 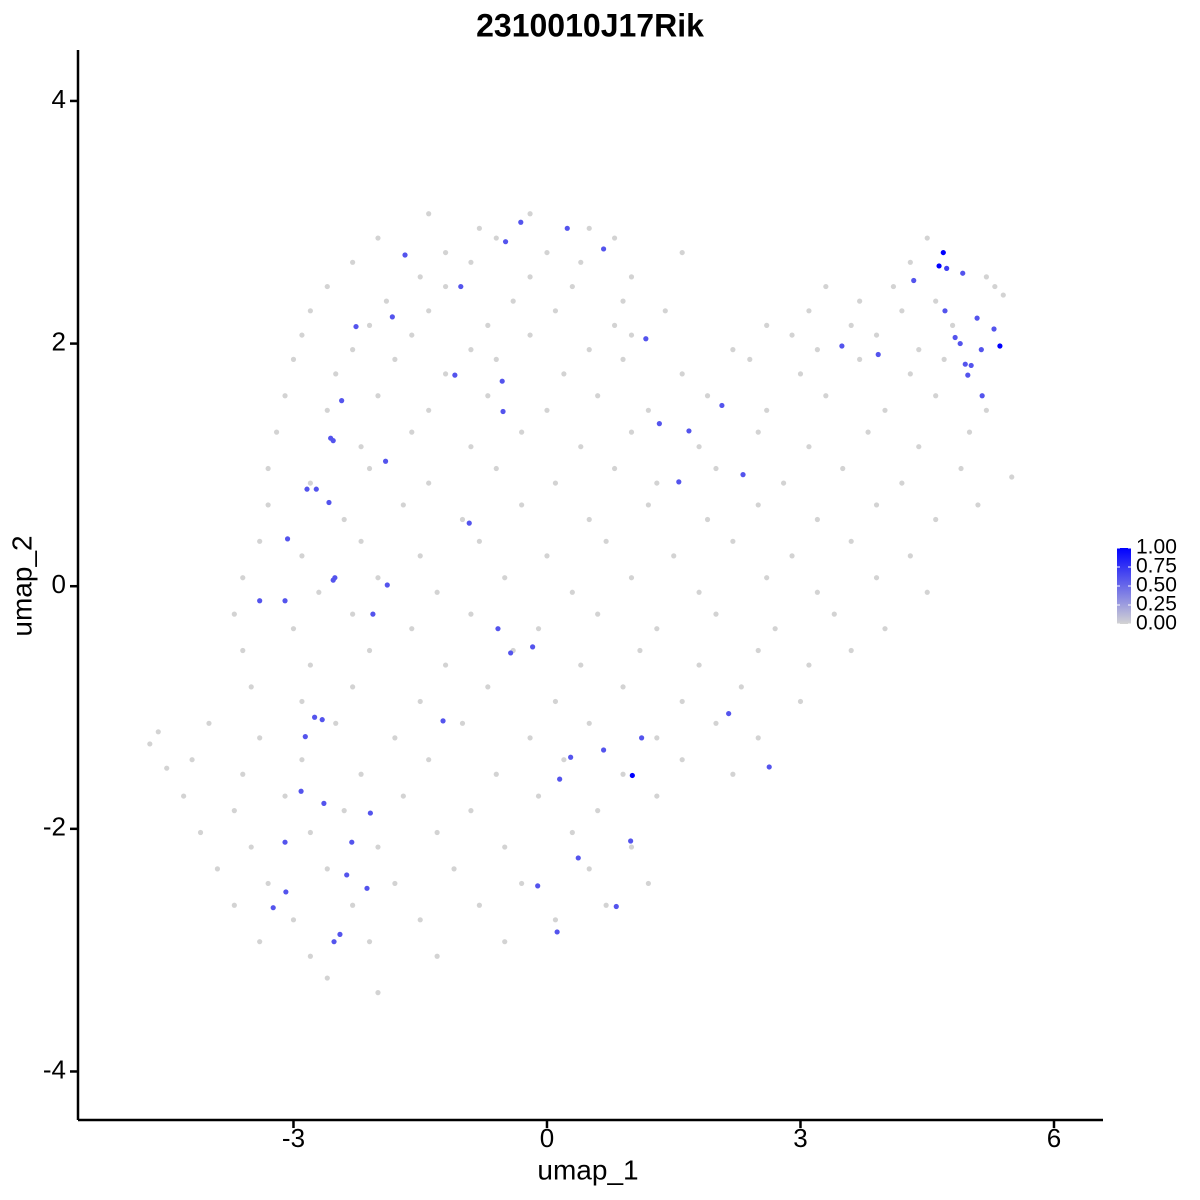 What do you see at coordinates (21, 585) in the screenshot?
I see `y-axis-label: umap_2` at bounding box center [21, 585].